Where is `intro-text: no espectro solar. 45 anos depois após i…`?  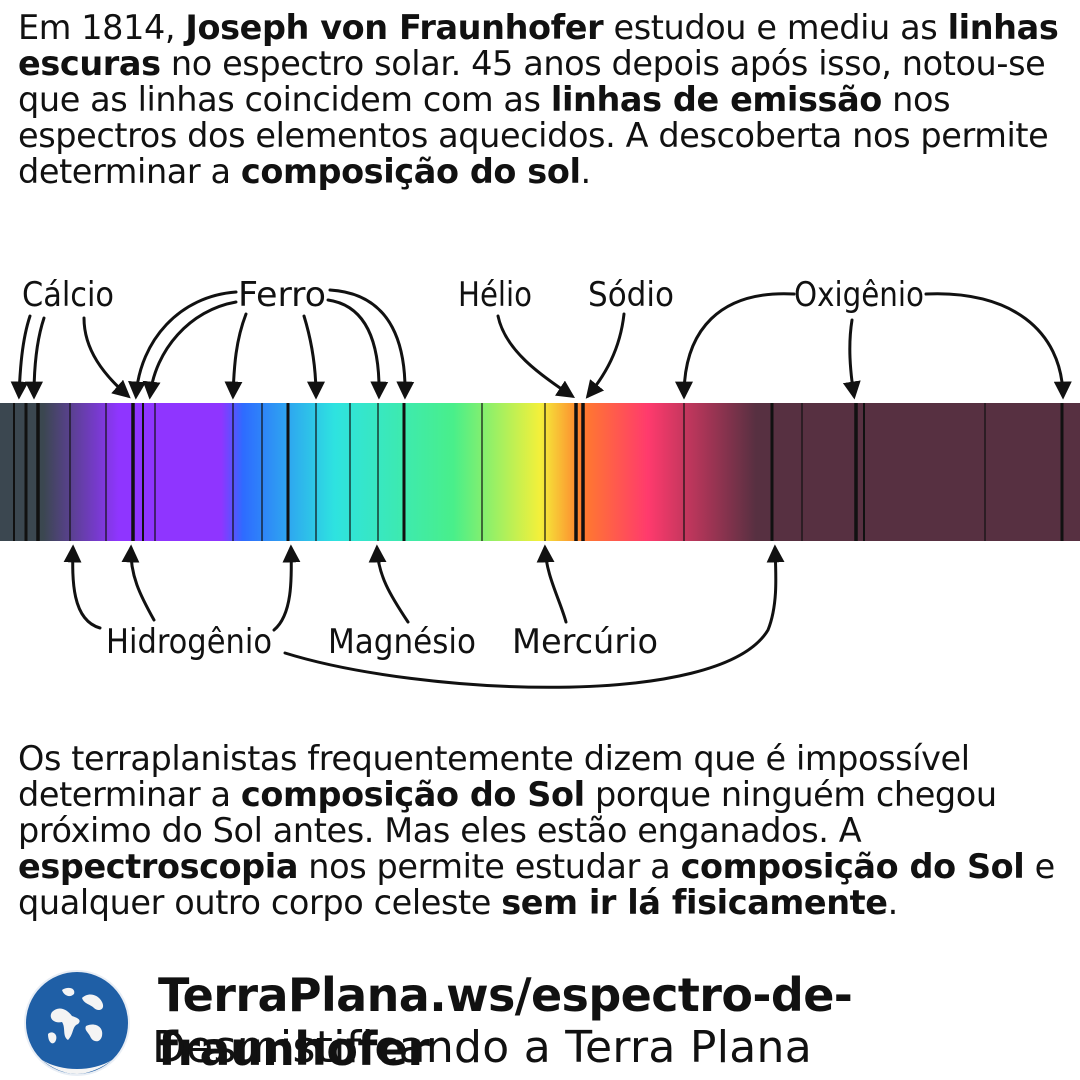
intro-text: no espectro solar. 45 anos depois após i… is located at coordinates (532, 81).